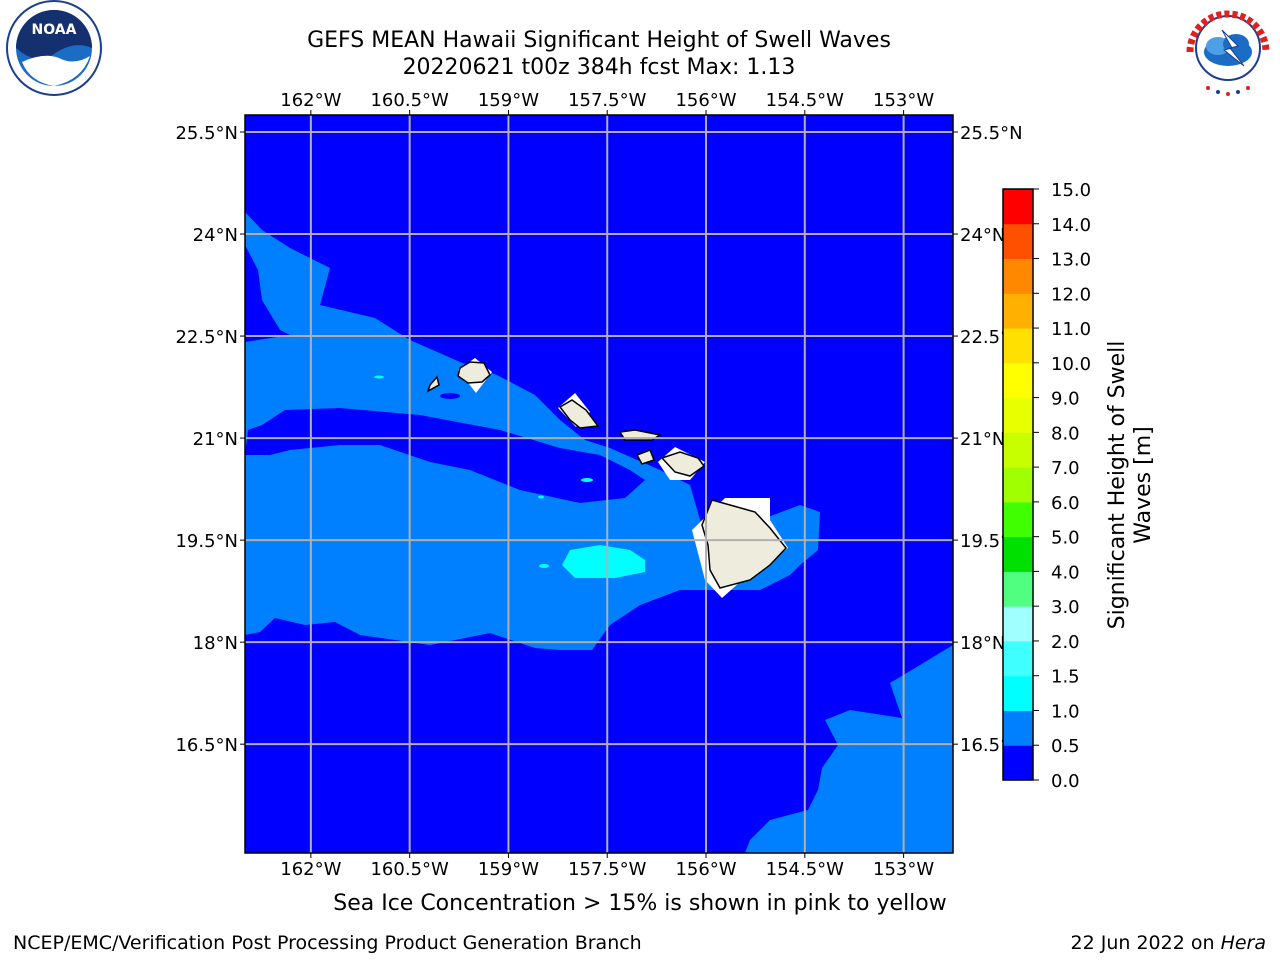 The image size is (1280, 960). Describe the element at coordinates (1071, 225) in the screenshot. I see `colorbar-tick-label-16: 14.0` at that location.